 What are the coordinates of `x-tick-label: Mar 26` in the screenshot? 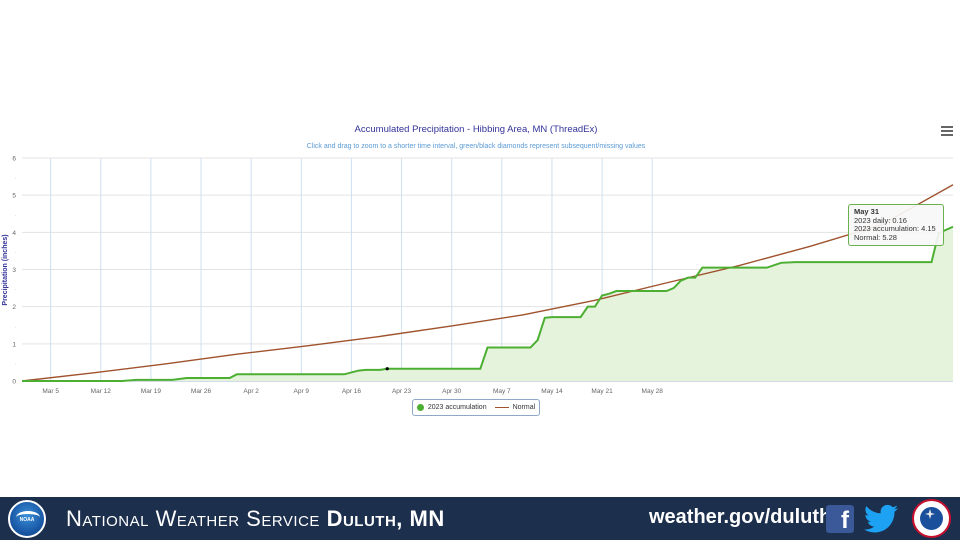 It's located at (201, 391).